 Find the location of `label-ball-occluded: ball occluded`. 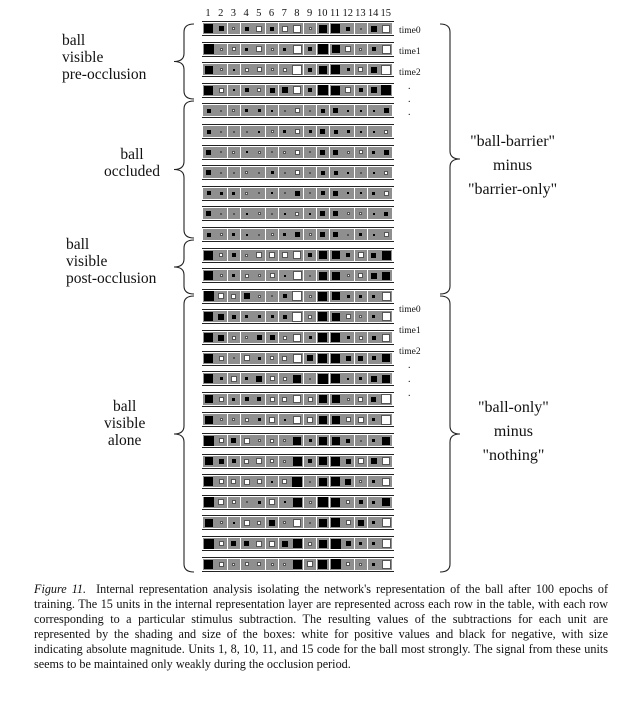

label-ball-occluded: ball occluded is located at coordinates (132, 163).